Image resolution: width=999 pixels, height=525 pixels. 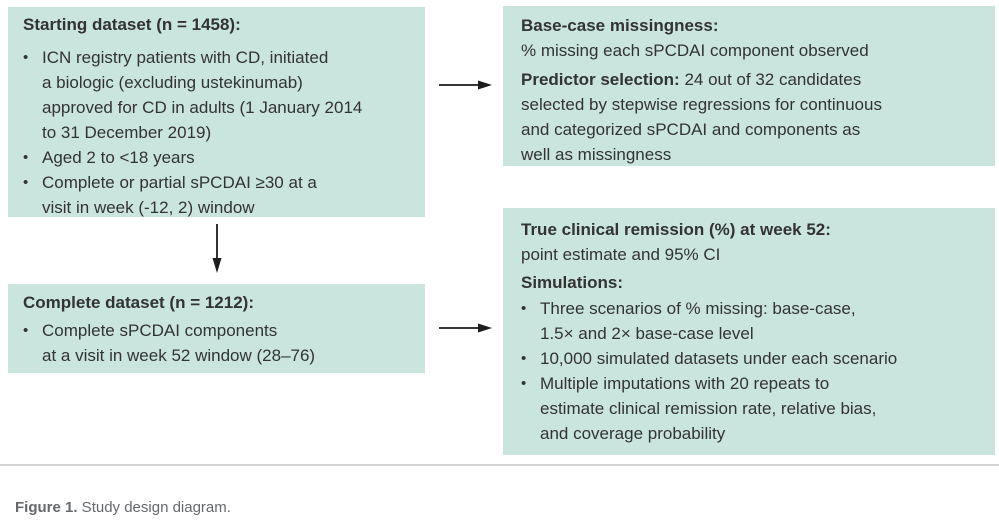 I want to click on bullet-text: Aged 2 to <18 years, so click(x=118, y=157).